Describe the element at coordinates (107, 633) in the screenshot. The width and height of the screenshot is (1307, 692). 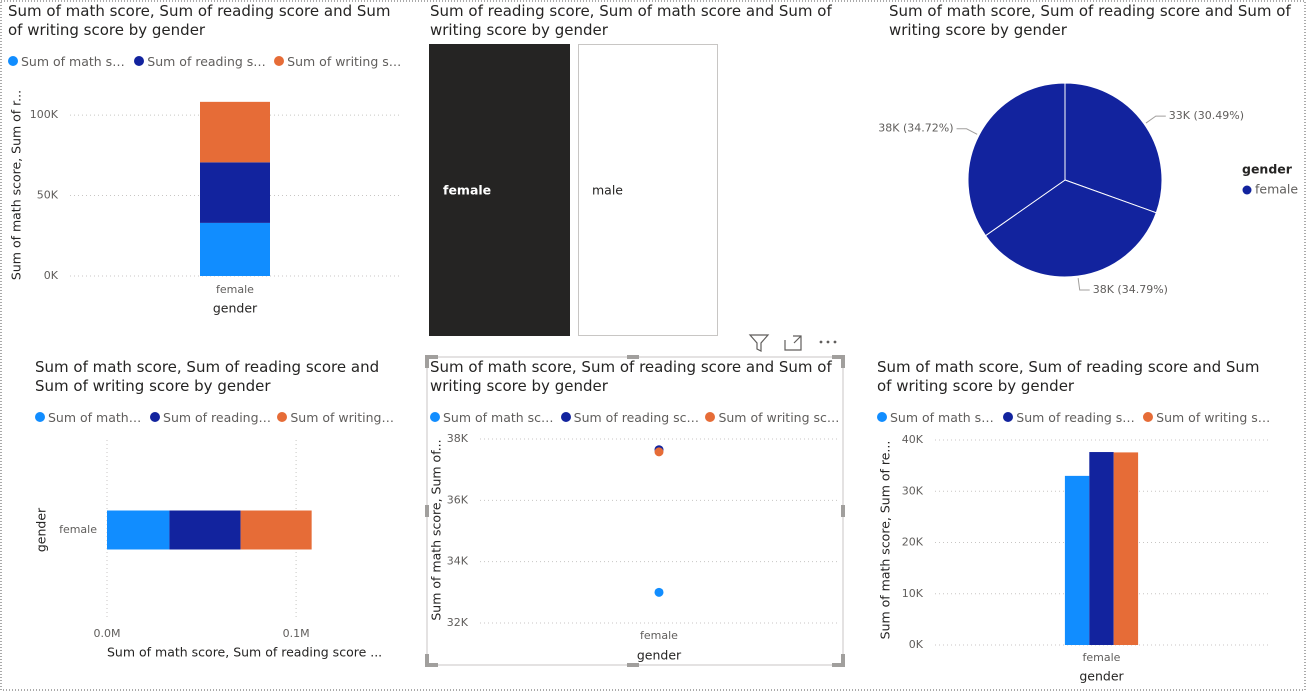
I see `x-tick-label: 0.0M` at that location.